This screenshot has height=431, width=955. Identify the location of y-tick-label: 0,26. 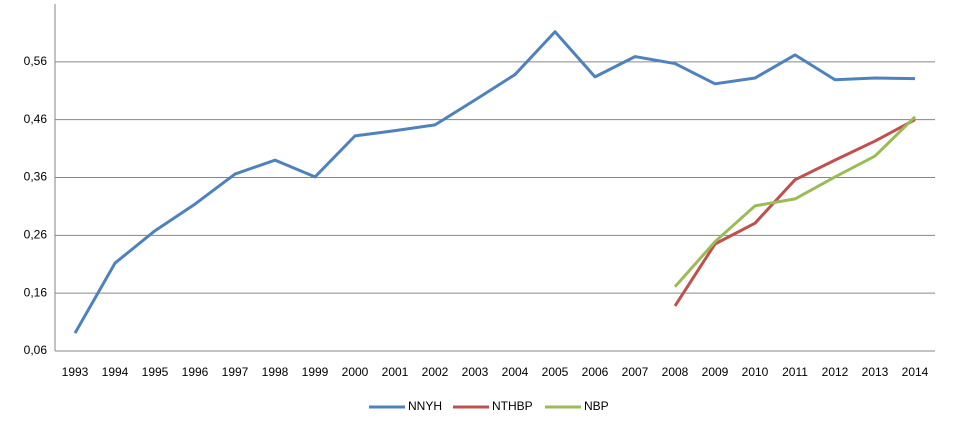
(36, 235).